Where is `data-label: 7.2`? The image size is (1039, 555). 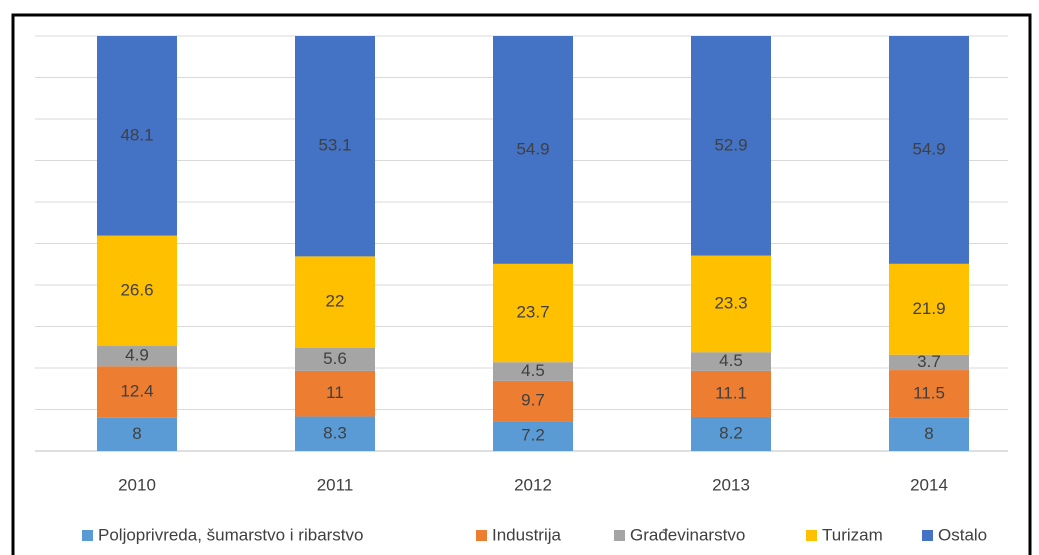
data-label: 7.2 is located at coordinates (533, 435).